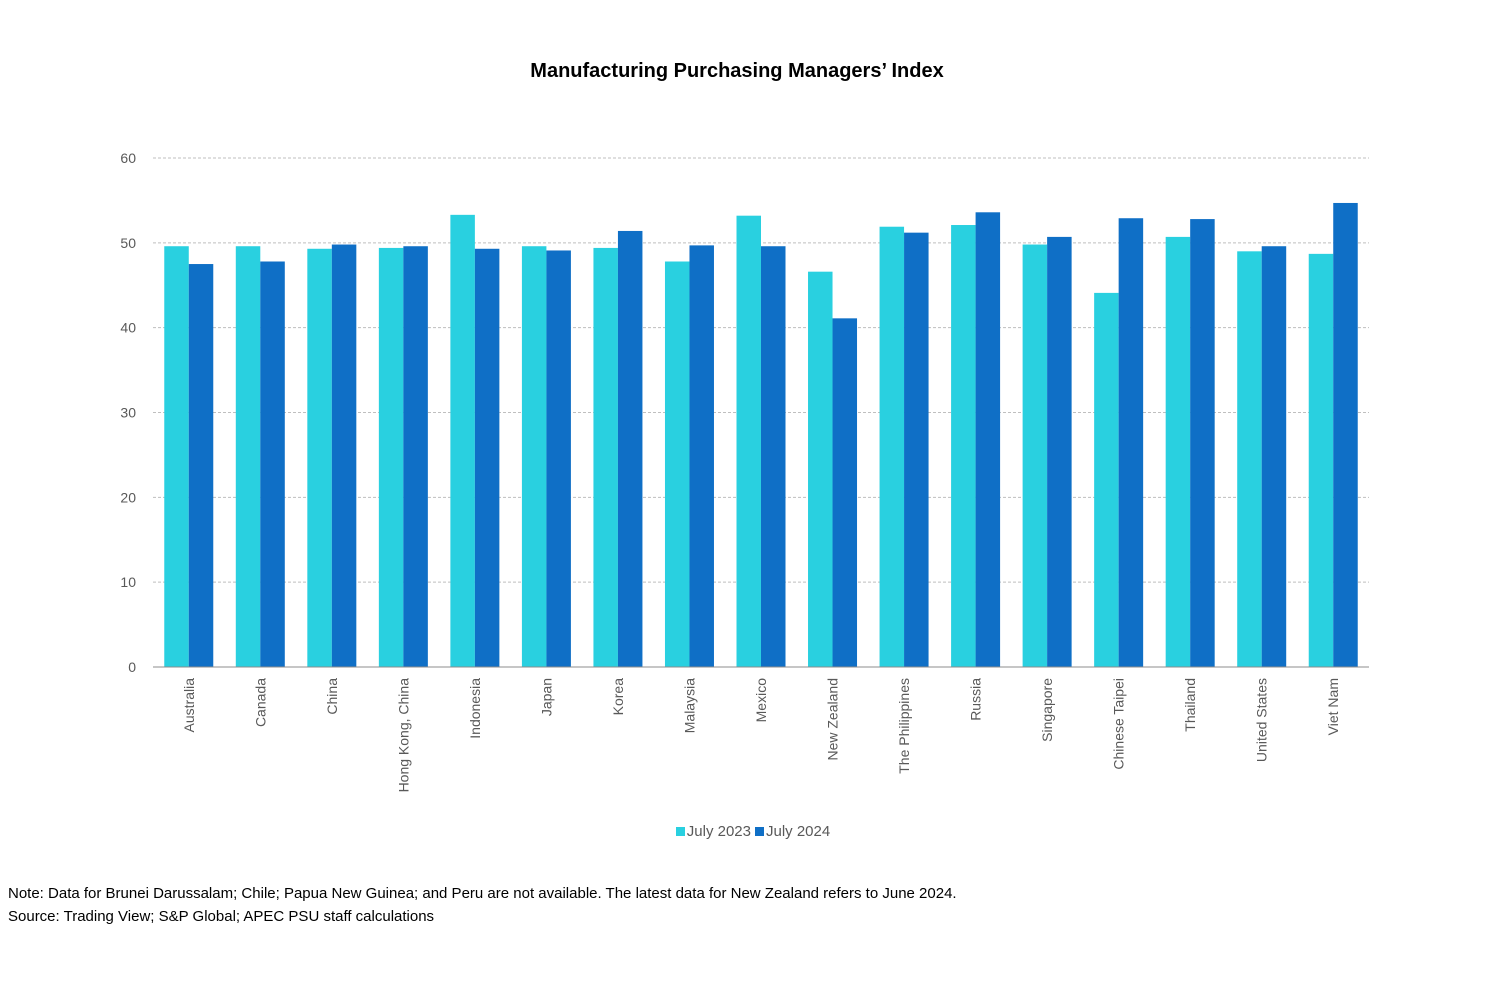 The image size is (1500, 1002). Describe the element at coordinates (1333, 706) in the screenshot. I see `x-tick-label: Viet Nam` at that location.